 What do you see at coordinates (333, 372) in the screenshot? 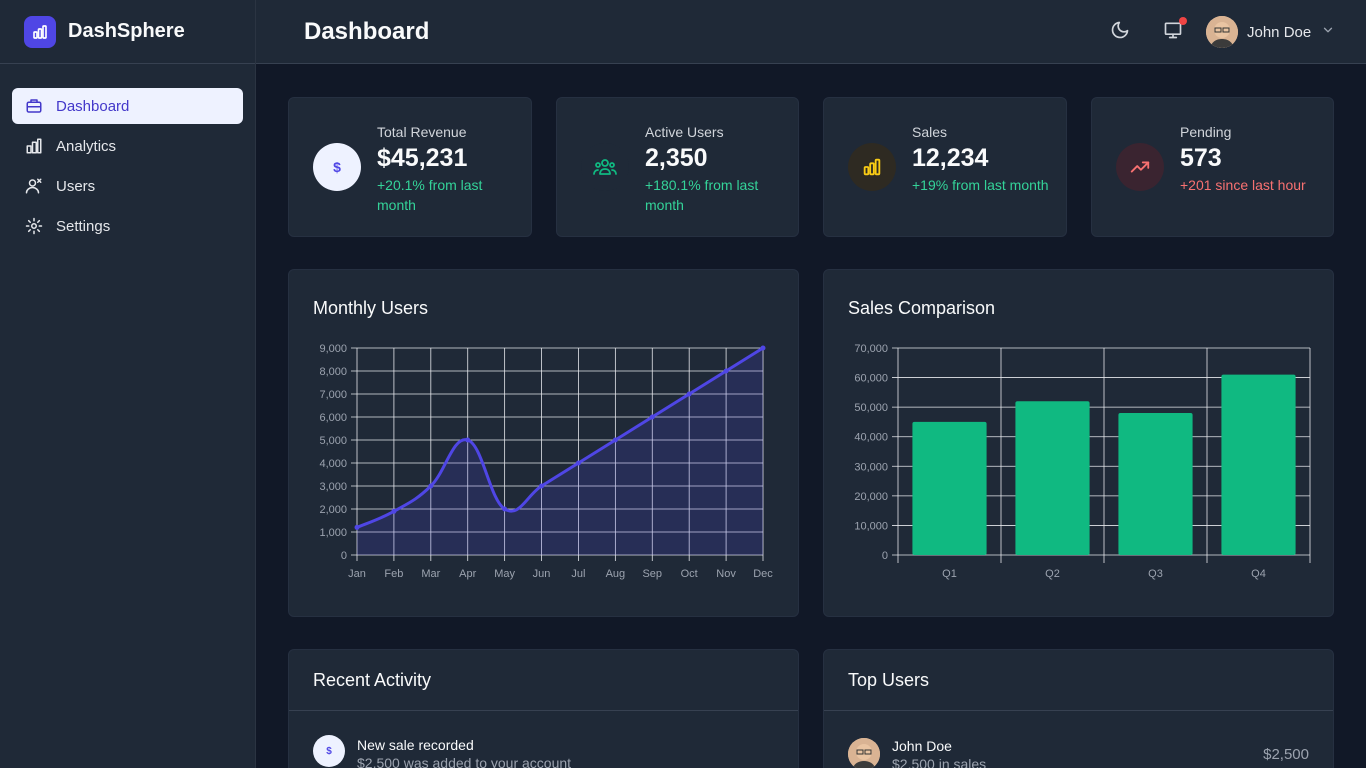
I see `y-tick-label: 8,000` at bounding box center [333, 372].